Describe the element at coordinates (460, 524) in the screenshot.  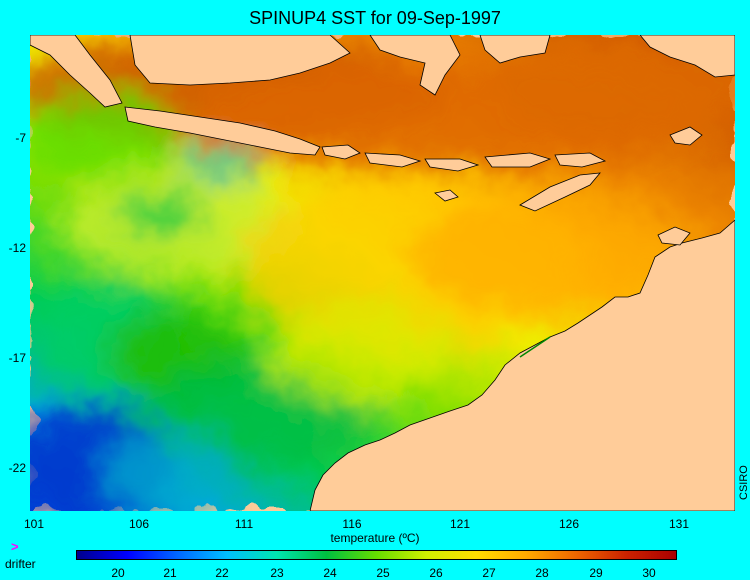
I see `x-tick: 121` at that location.